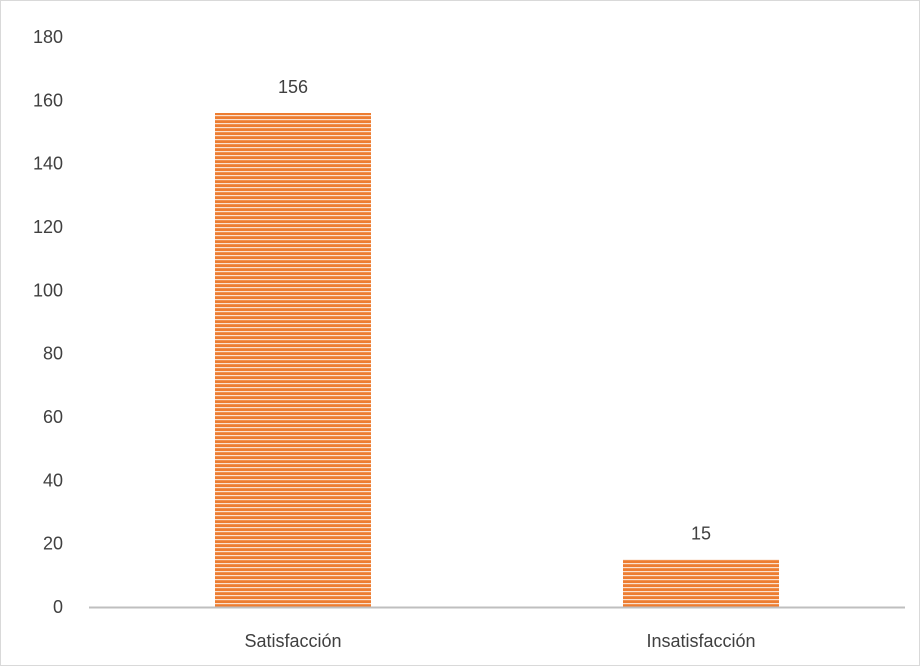 The height and width of the screenshot is (666, 920). What do you see at coordinates (58, 607) in the screenshot?
I see `y-tick-label: 0` at bounding box center [58, 607].